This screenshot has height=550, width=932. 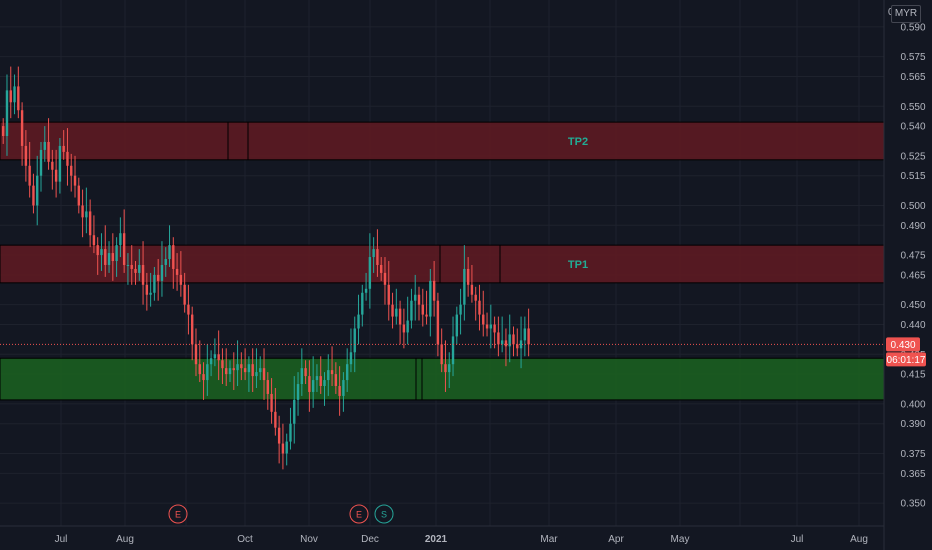 I want to click on price-tick-label: 0.390, so click(x=912, y=424).